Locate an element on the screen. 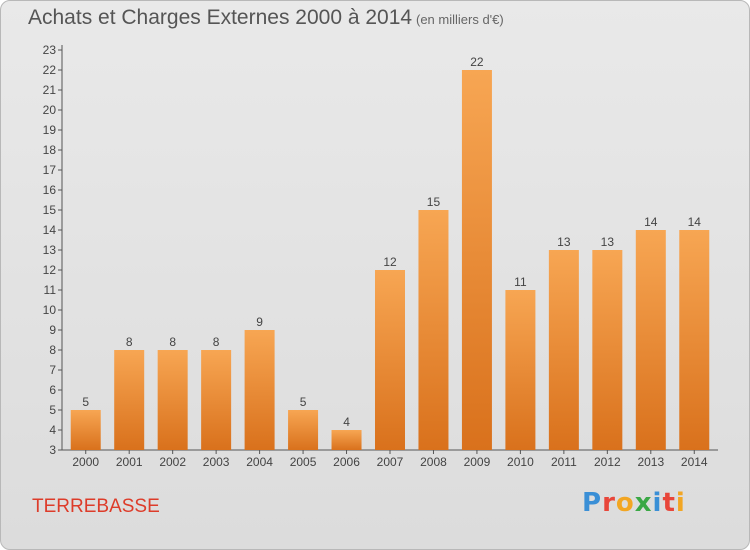 This screenshot has height=550, width=750. x-tick-label-2005: 2005 is located at coordinates (303, 462).